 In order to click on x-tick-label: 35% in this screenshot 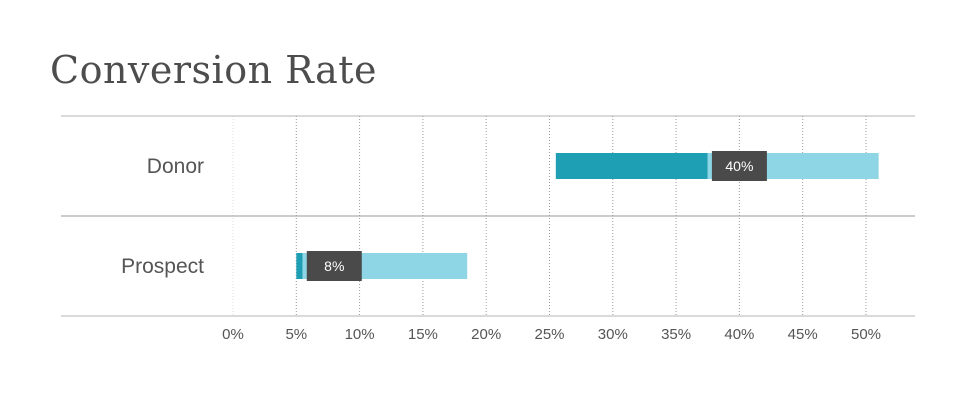, I will do `click(676, 334)`.